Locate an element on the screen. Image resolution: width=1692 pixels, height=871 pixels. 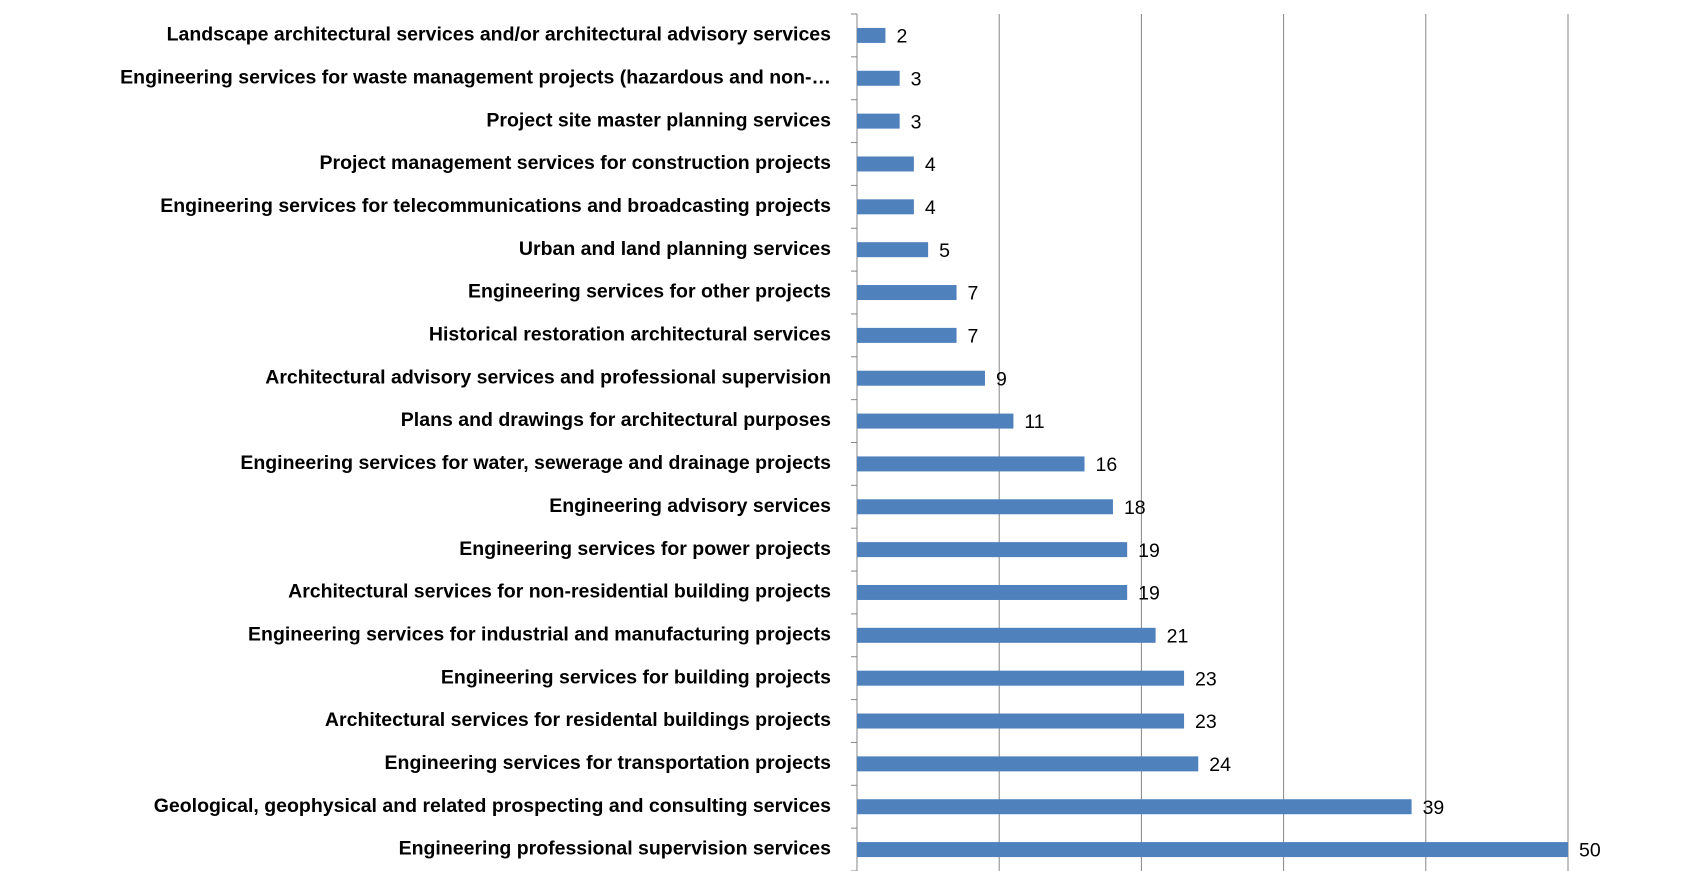
value-label: 9 is located at coordinates (1001, 379).